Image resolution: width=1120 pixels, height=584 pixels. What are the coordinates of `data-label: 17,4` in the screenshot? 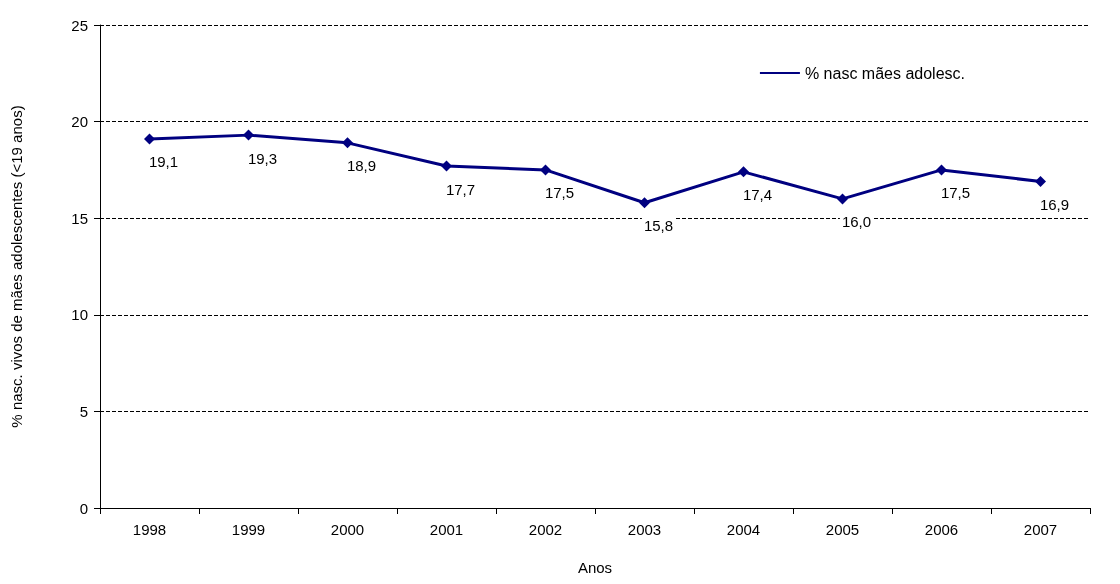 It's located at (757, 195).